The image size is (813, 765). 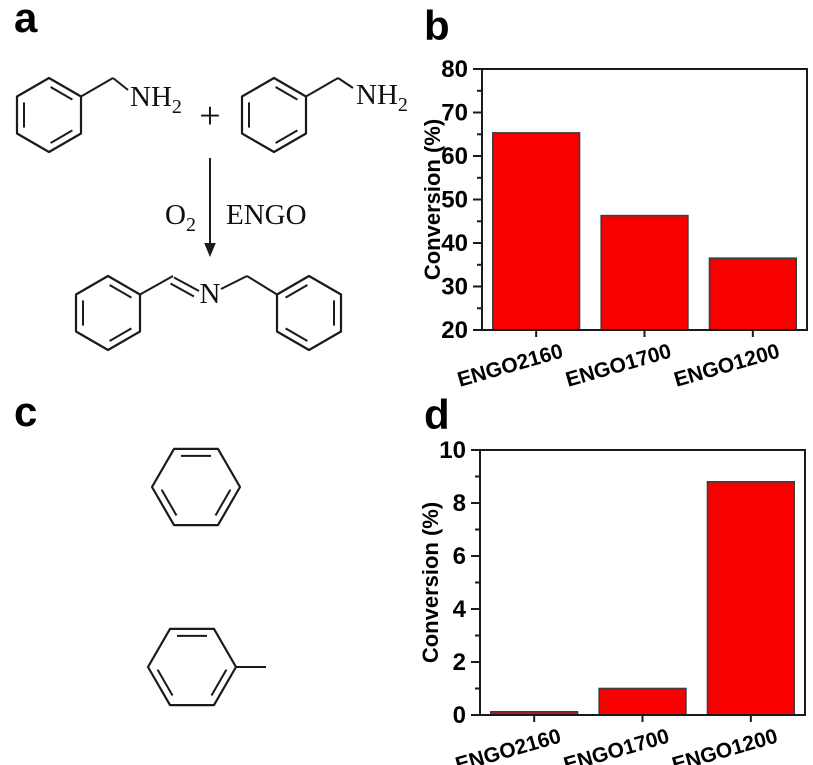 What do you see at coordinates (459, 556) in the screenshot?
I see `y-tick-label: 6` at bounding box center [459, 556].